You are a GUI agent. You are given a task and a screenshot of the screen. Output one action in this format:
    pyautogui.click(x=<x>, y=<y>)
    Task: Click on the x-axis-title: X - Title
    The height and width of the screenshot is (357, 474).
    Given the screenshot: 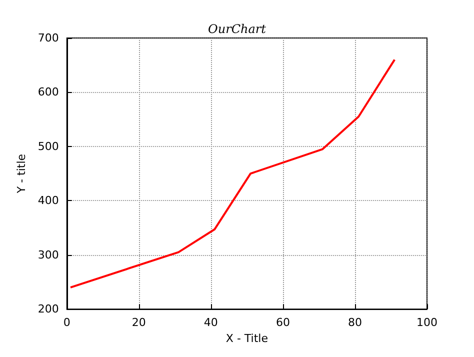 What is the action you would take?
    pyautogui.click(x=247, y=338)
    